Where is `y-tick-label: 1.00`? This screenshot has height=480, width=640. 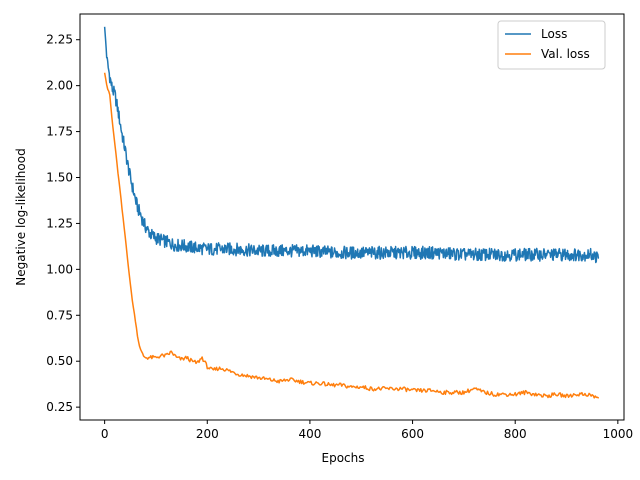
y-tick-label: 1.00 is located at coordinates (59, 269).